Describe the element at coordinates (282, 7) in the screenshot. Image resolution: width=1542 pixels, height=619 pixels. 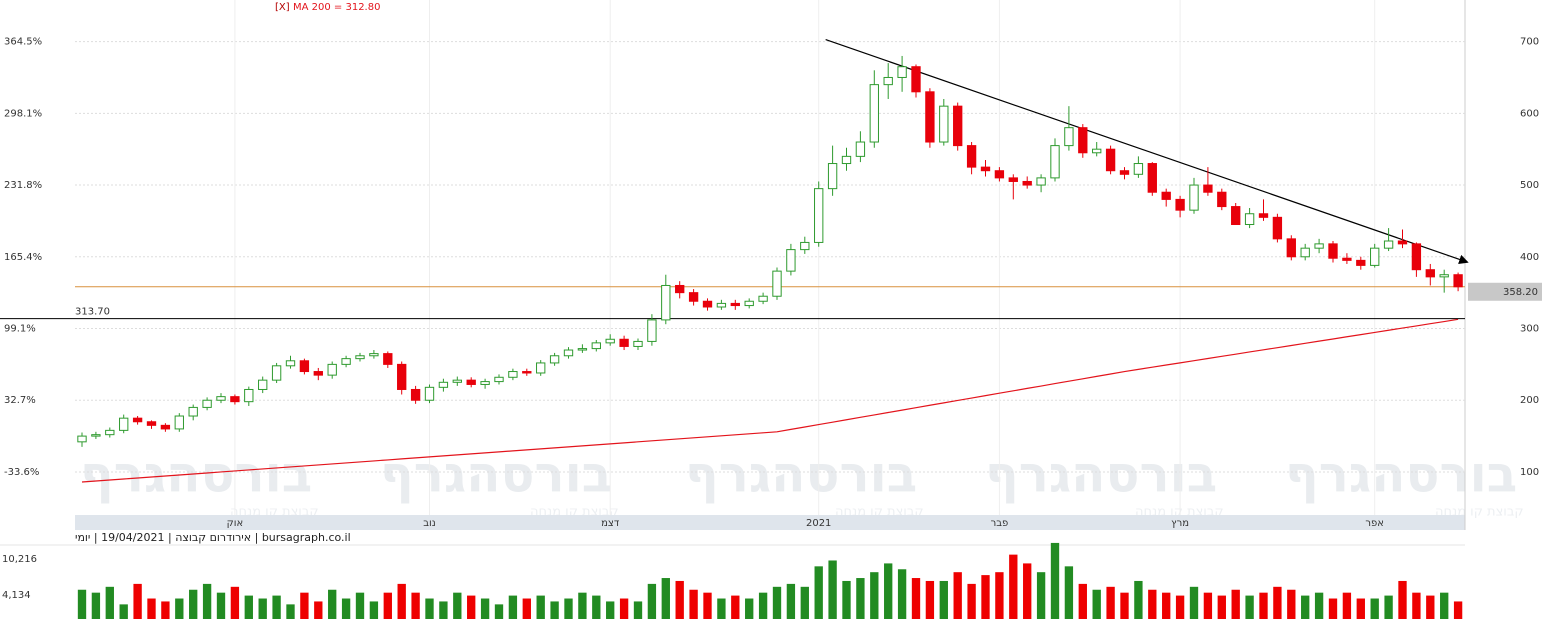
I see `close-button: [X]` at that location.